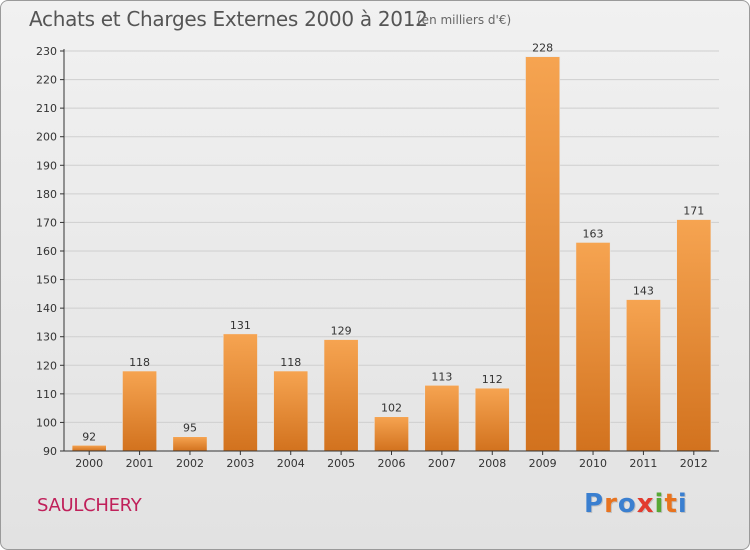 This screenshot has height=550, width=750. What do you see at coordinates (190, 463) in the screenshot?
I see `x-tick-label: 2002` at bounding box center [190, 463].